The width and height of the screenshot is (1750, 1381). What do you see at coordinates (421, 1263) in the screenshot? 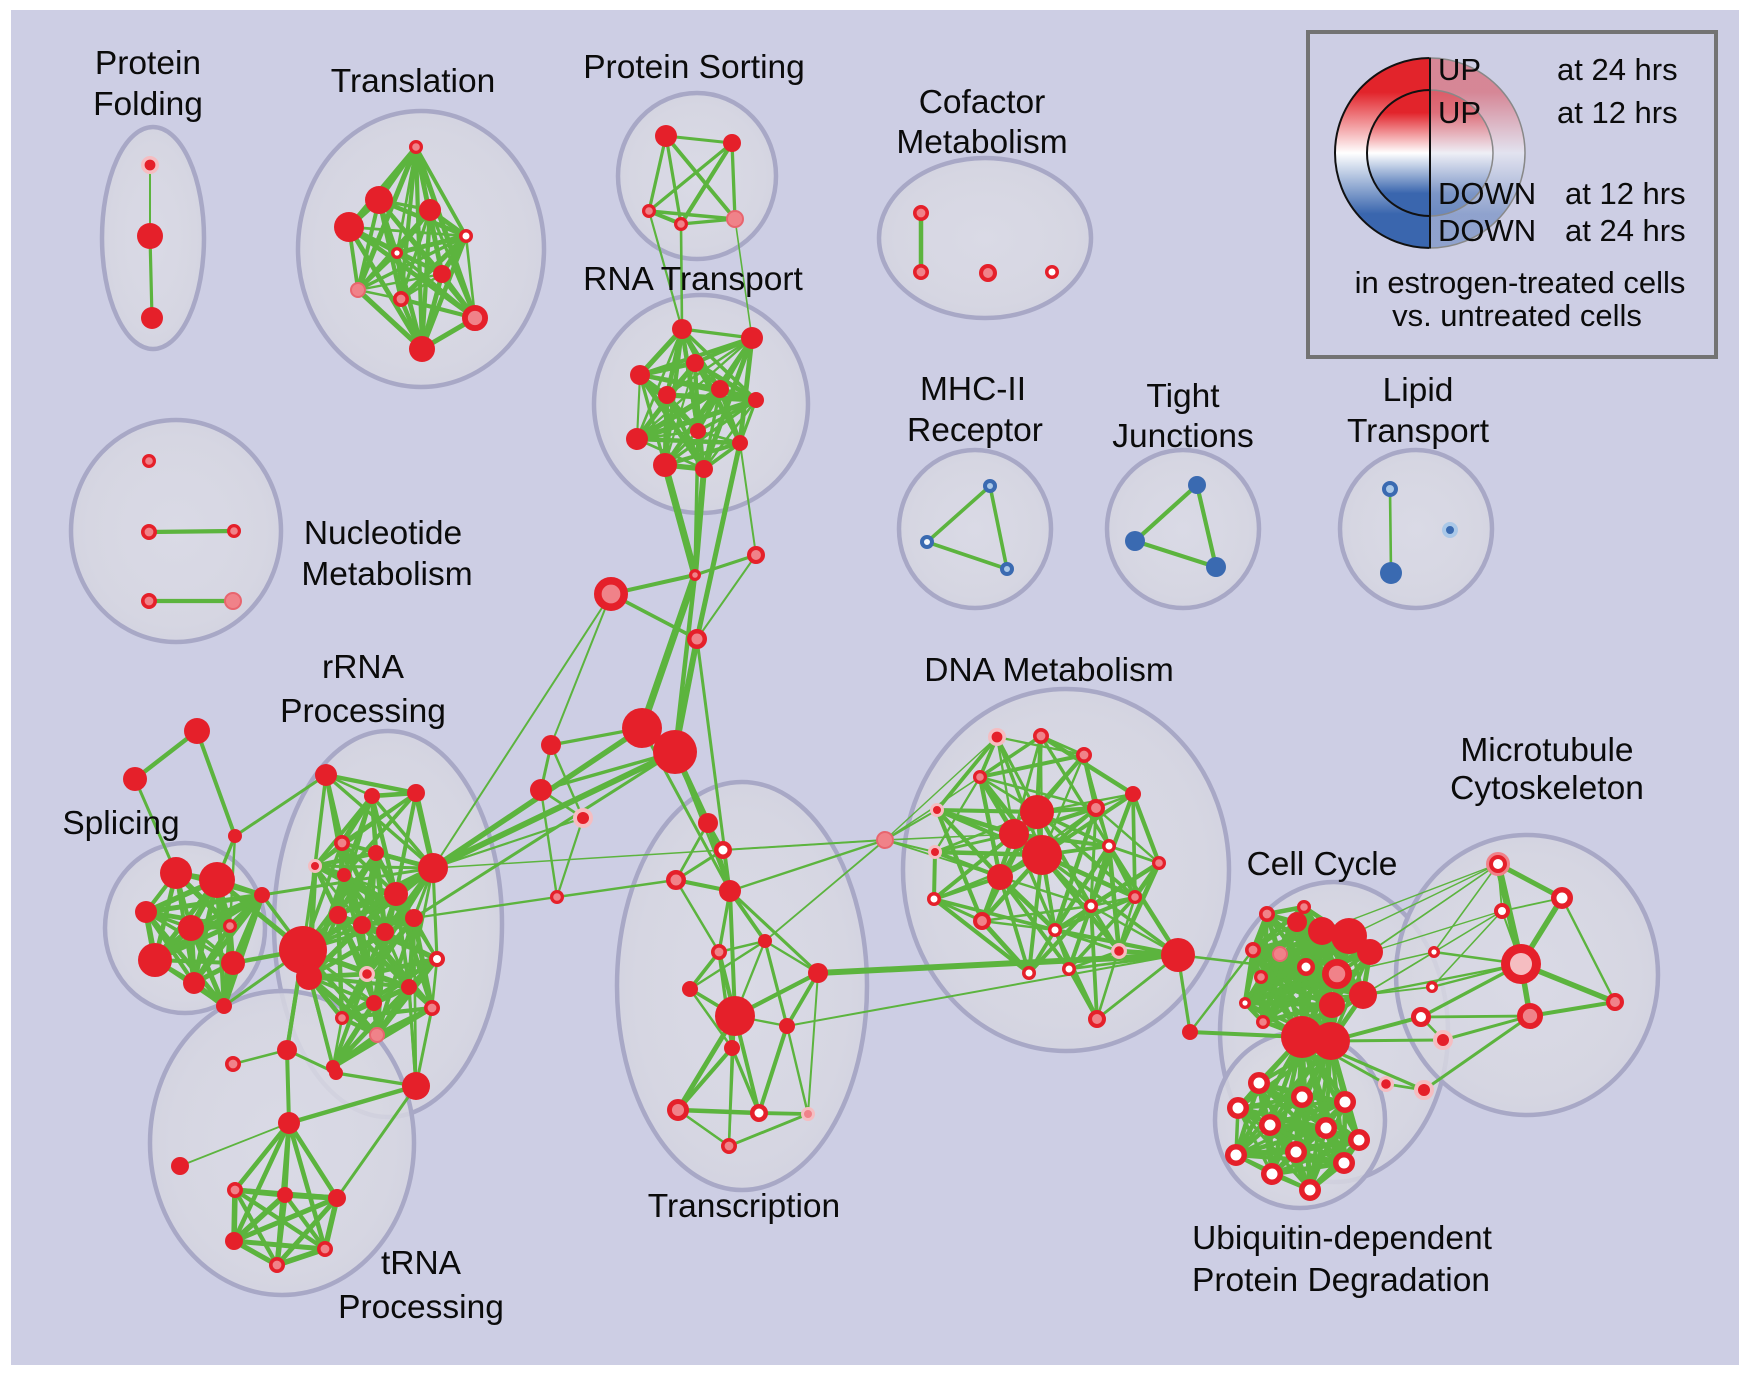
I see `svg-text: tRNA` at bounding box center [421, 1263].